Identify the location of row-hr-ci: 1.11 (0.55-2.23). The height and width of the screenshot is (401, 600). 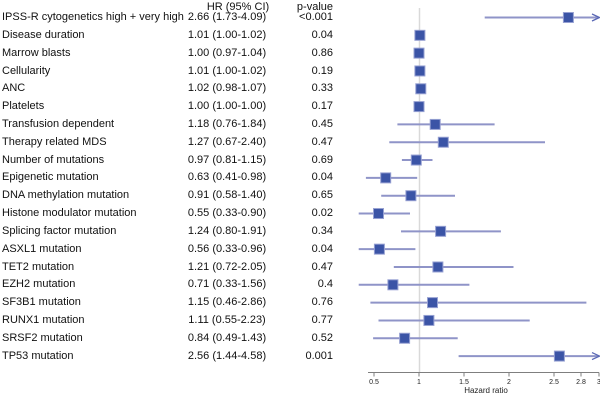
(227, 319).